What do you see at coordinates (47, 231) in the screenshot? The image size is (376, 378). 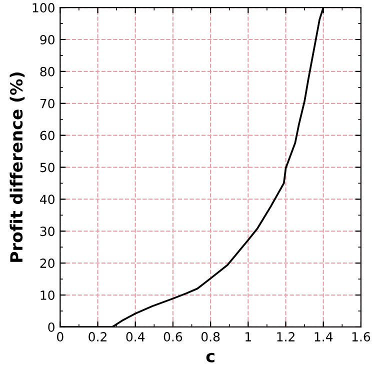 I see `y-tick-label: 30` at bounding box center [47, 231].